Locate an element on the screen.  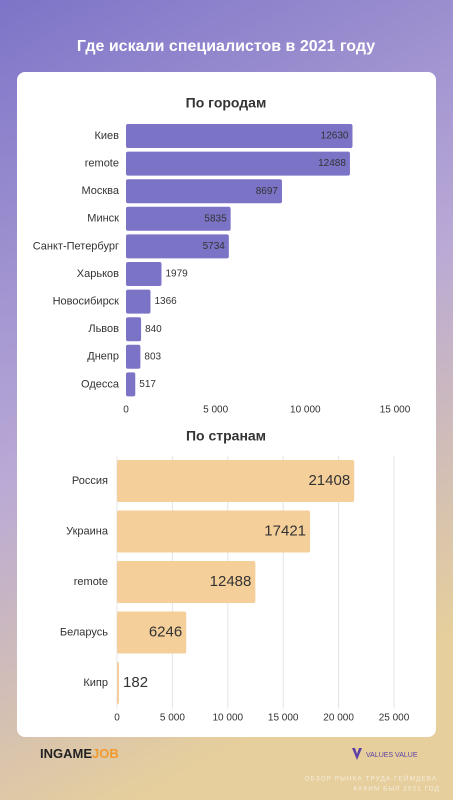
value-label: 803 is located at coordinates (152, 356).